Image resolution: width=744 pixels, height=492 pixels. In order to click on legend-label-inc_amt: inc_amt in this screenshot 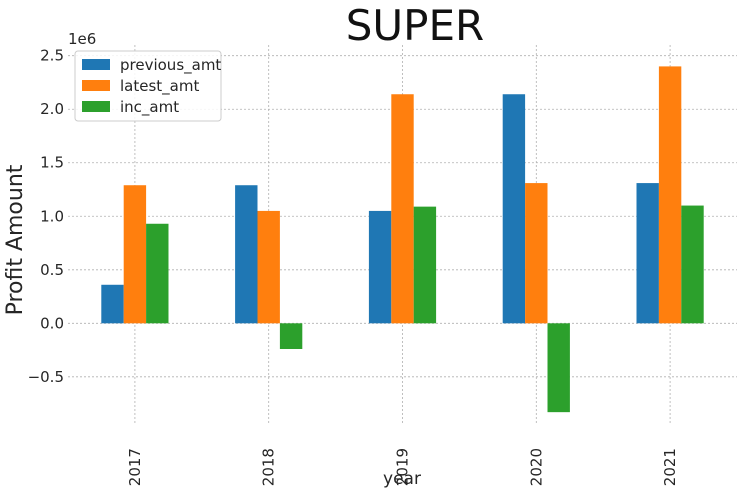, I will do `click(149, 107)`.